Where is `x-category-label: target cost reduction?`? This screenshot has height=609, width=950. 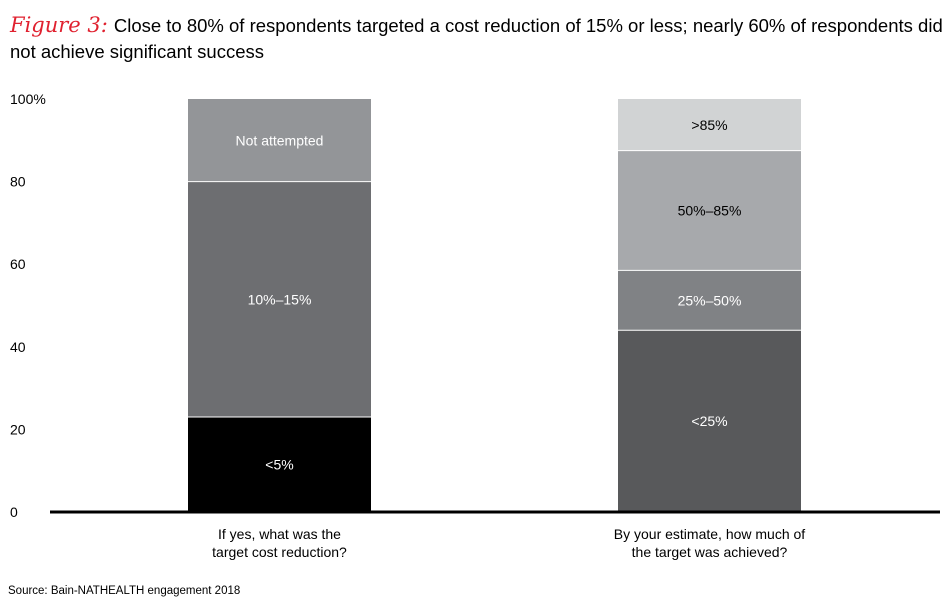
x-category-label: target cost reduction? is located at coordinates (279, 552).